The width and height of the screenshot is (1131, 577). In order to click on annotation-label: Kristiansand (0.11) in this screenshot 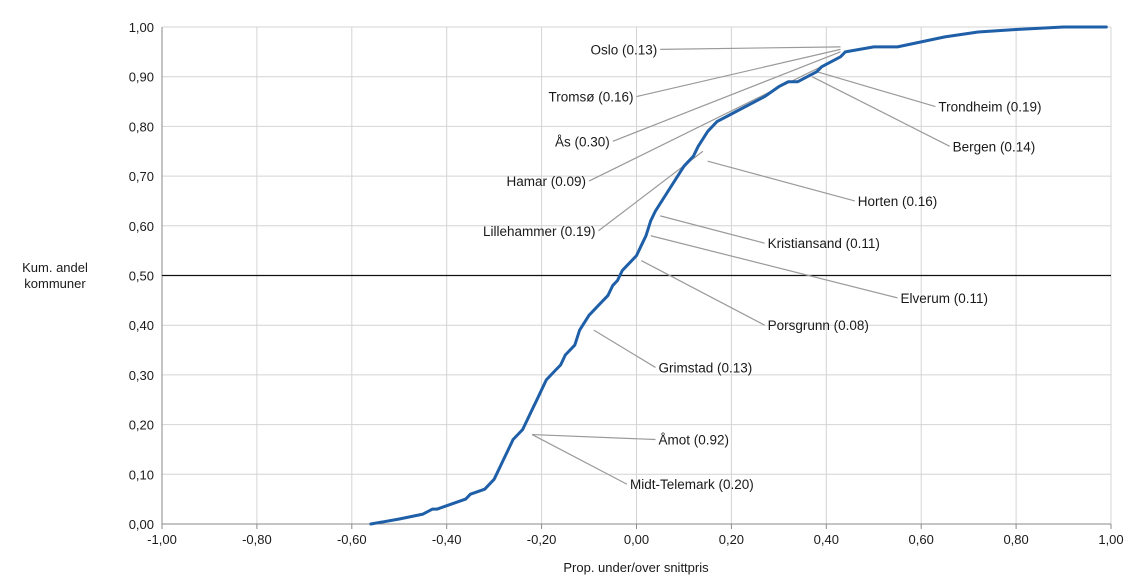, I will do `click(824, 243)`.